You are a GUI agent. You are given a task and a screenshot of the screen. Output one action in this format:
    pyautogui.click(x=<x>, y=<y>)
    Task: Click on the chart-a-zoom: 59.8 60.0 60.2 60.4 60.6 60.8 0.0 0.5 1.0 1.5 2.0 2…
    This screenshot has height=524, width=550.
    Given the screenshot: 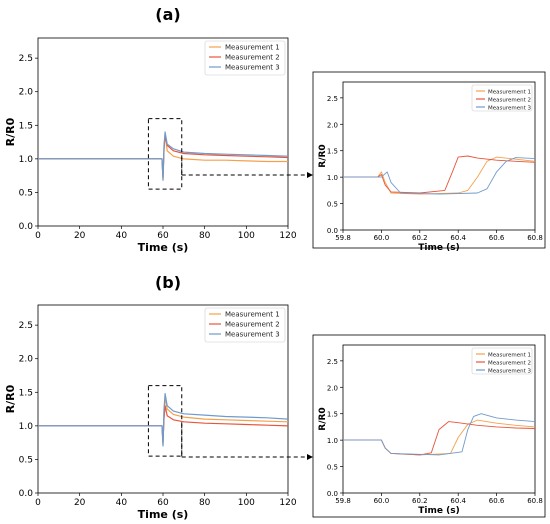 What is the action you would take?
    pyautogui.click(x=429, y=162)
    